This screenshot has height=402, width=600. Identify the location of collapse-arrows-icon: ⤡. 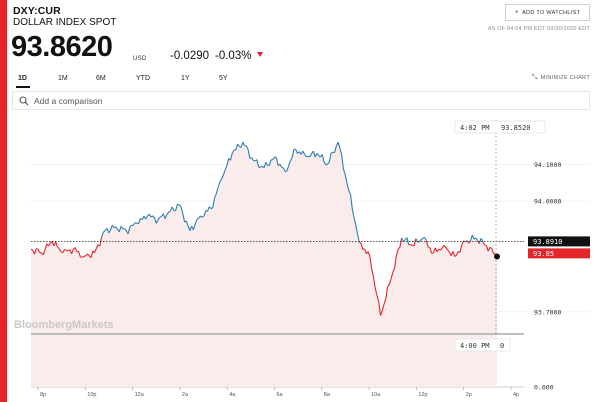
(534, 77).